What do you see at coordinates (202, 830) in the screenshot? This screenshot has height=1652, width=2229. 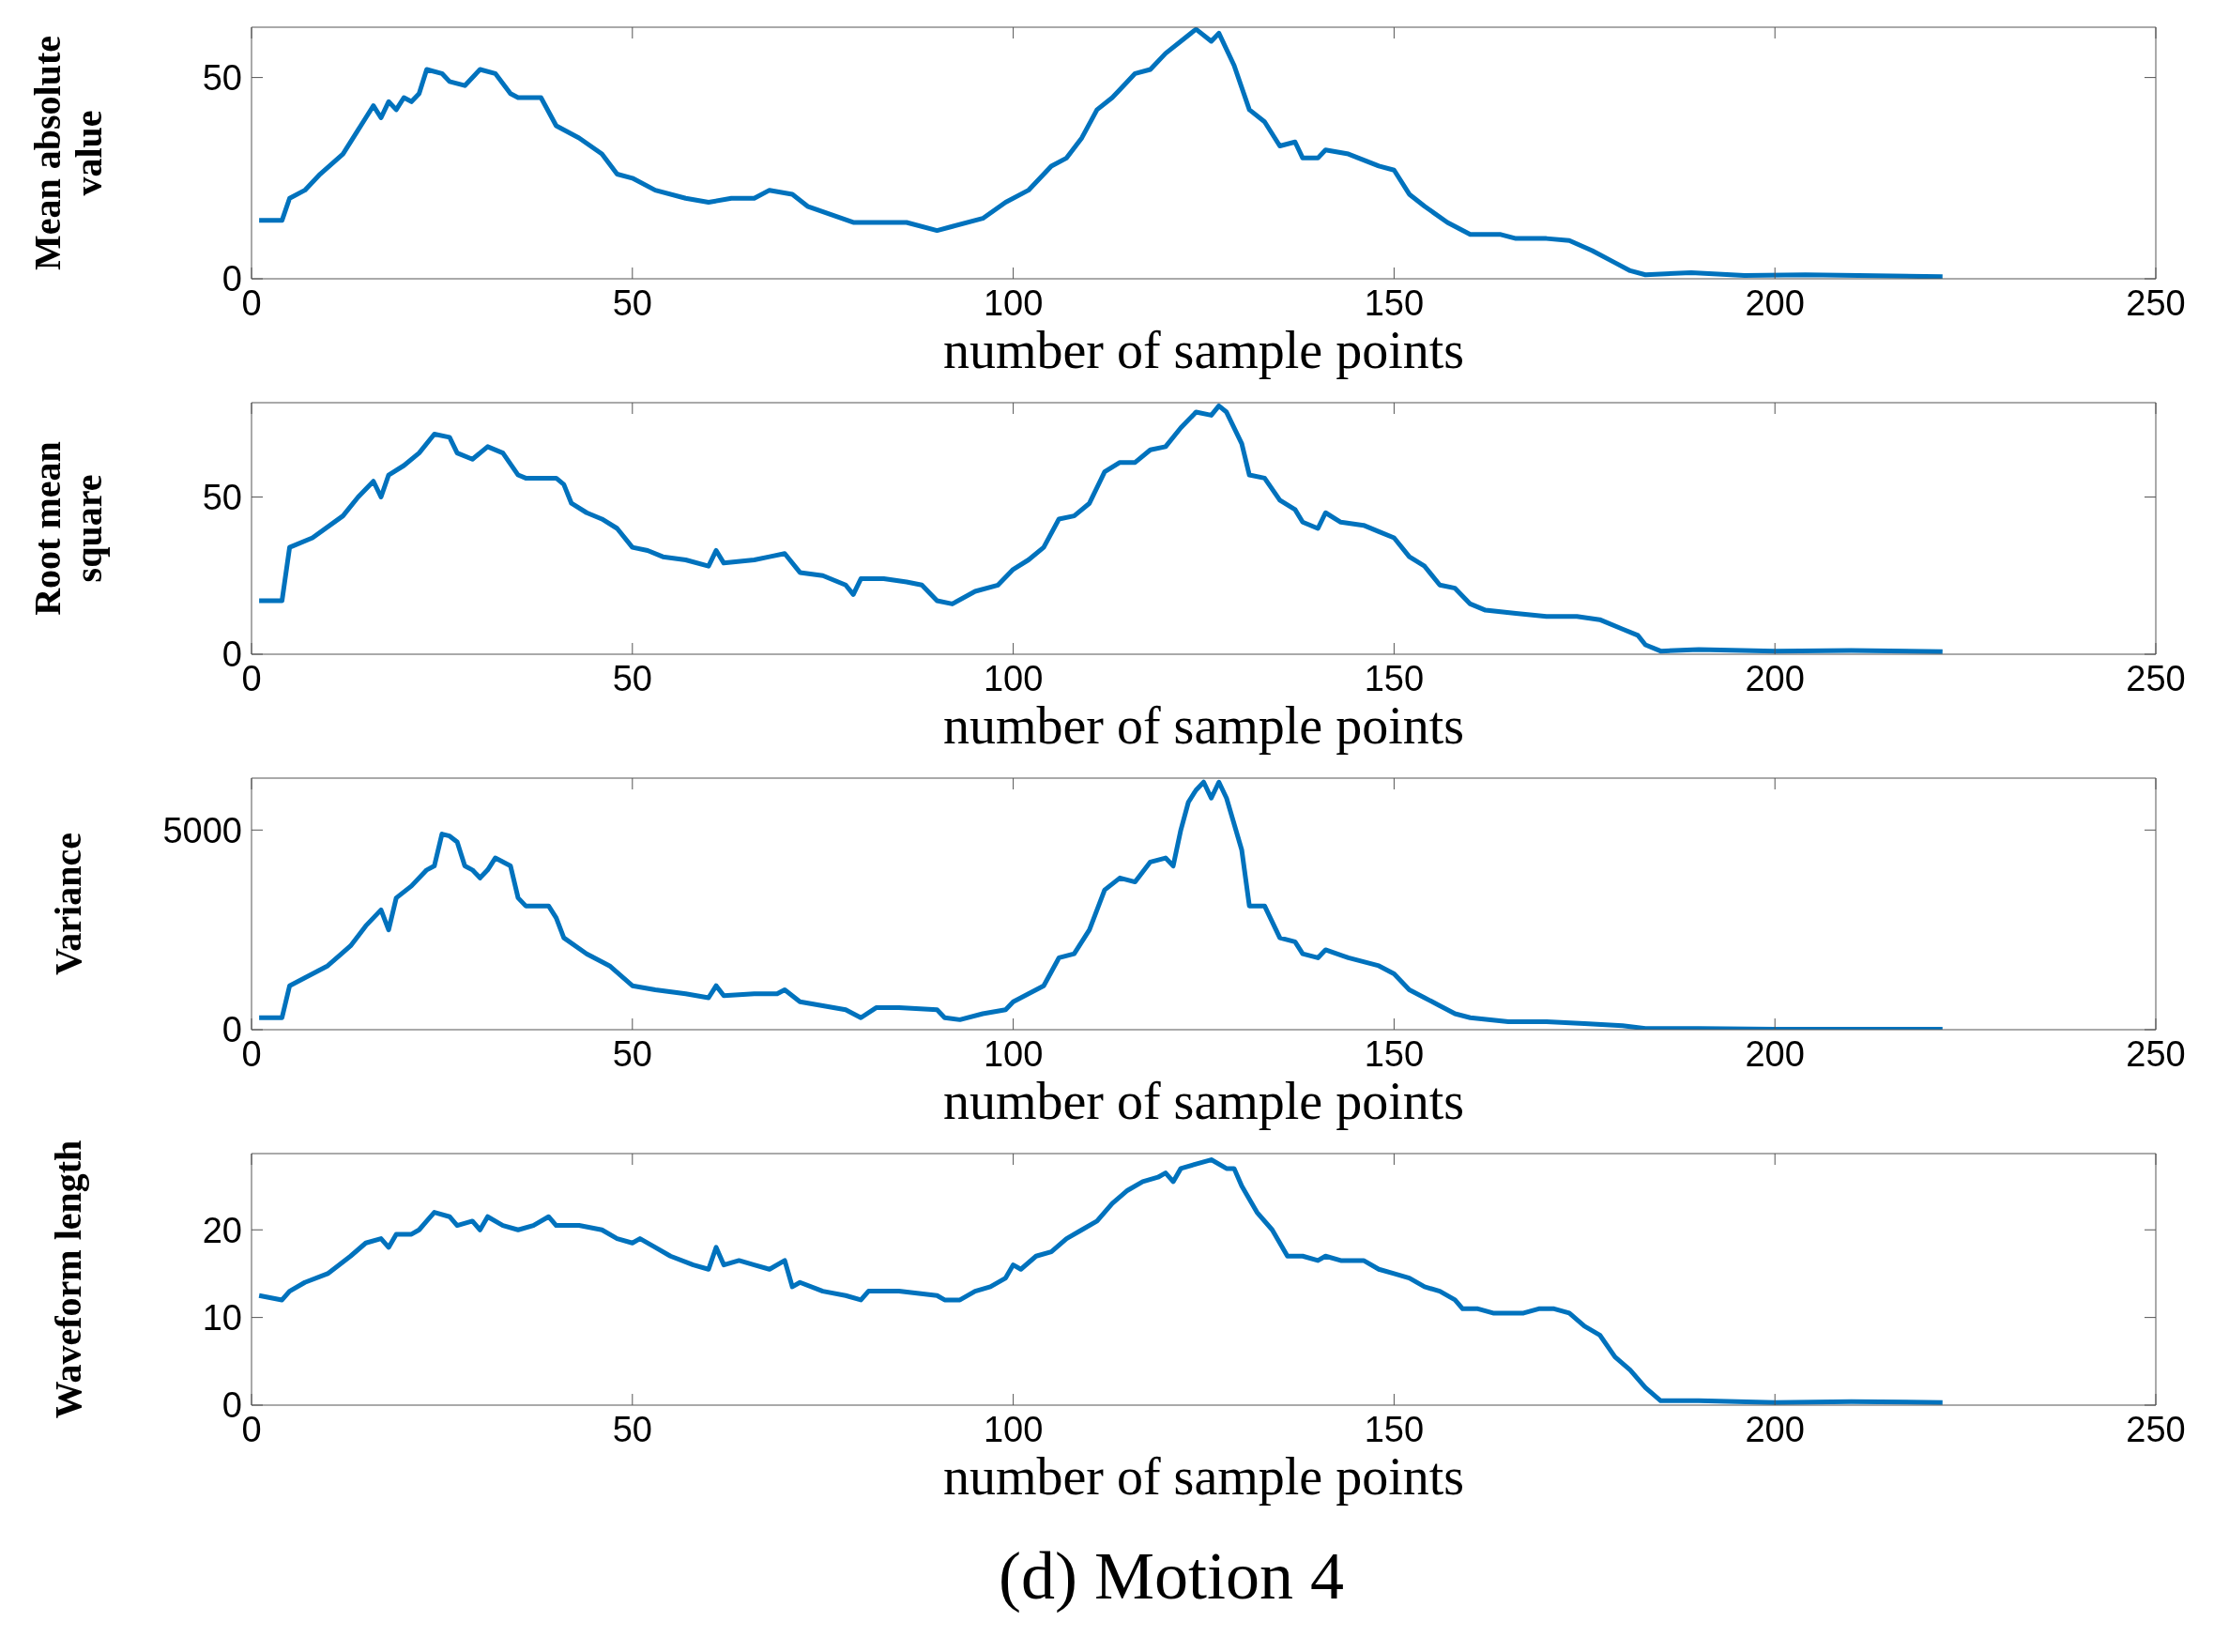 I see `y-tick-label: 5000` at bounding box center [202, 830].